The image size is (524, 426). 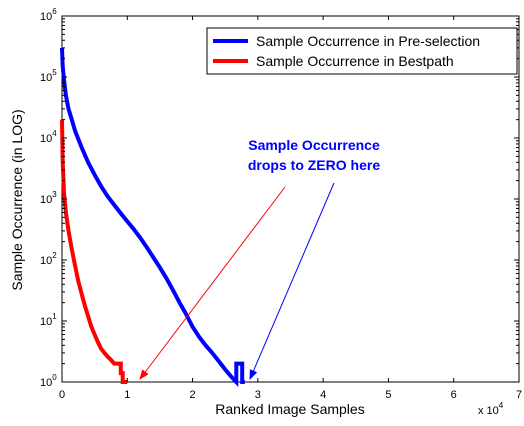 What do you see at coordinates (258, 395) in the screenshot?
I see `x-tick-label: 3` at bounding box center [258, 395].